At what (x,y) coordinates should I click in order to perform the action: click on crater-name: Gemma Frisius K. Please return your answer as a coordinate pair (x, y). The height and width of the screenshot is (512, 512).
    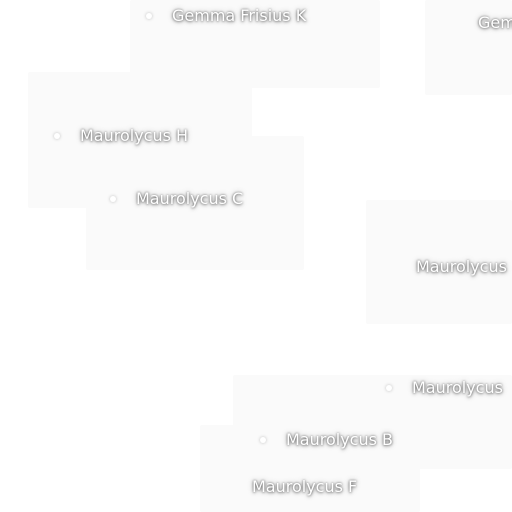
    Looking at the image, I should click on (239, 15).